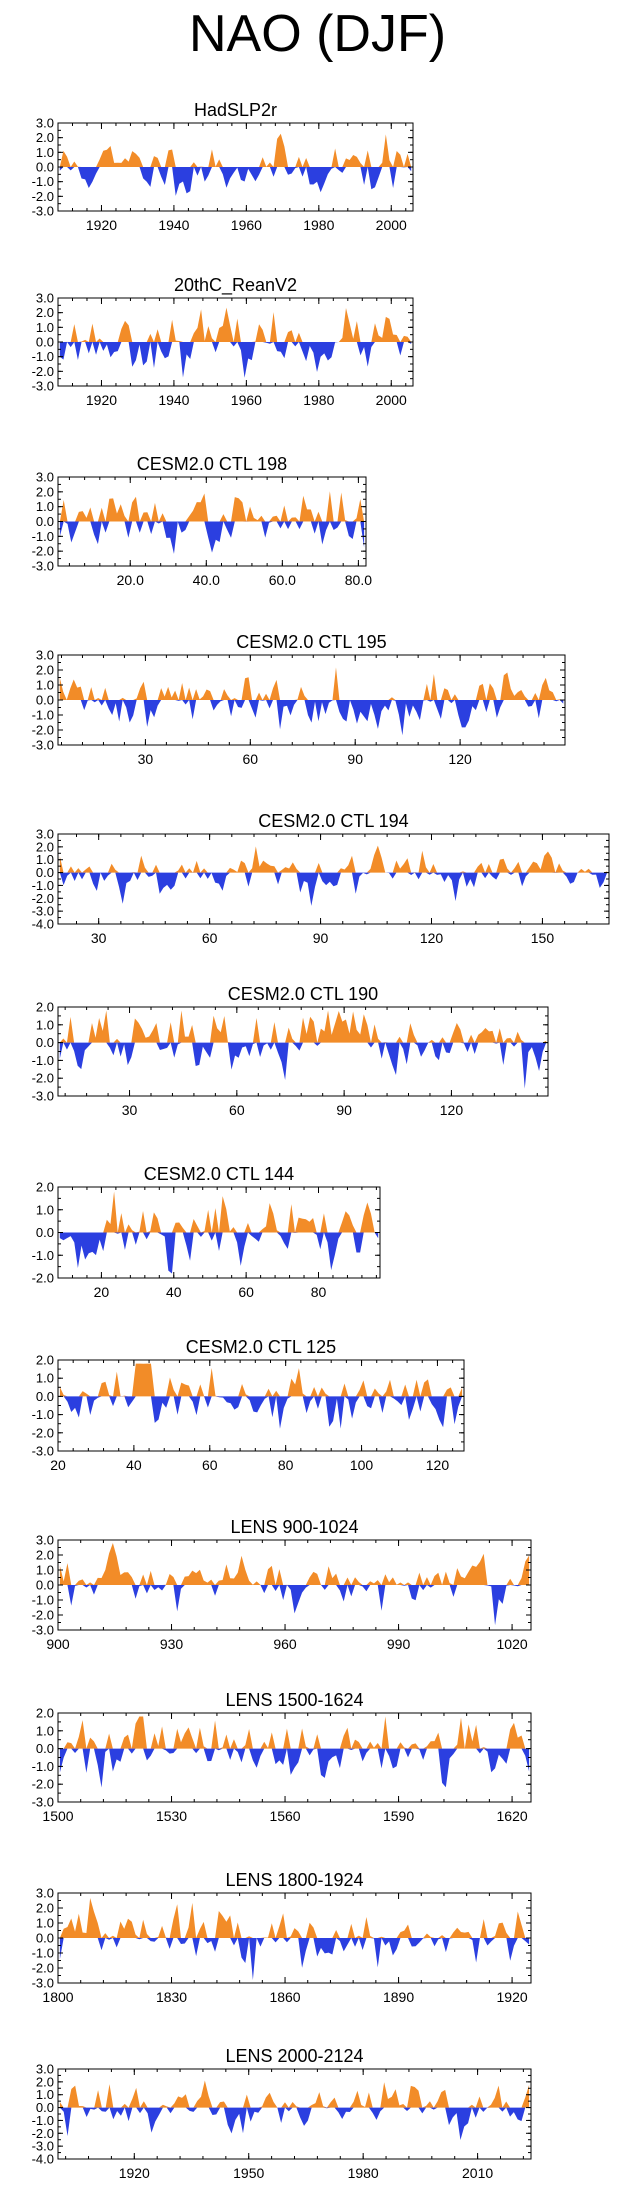 This screenshot has width=635, height=2203. I want to click on chart-title: CESM2.0 CTL 194, so click(333, 821).